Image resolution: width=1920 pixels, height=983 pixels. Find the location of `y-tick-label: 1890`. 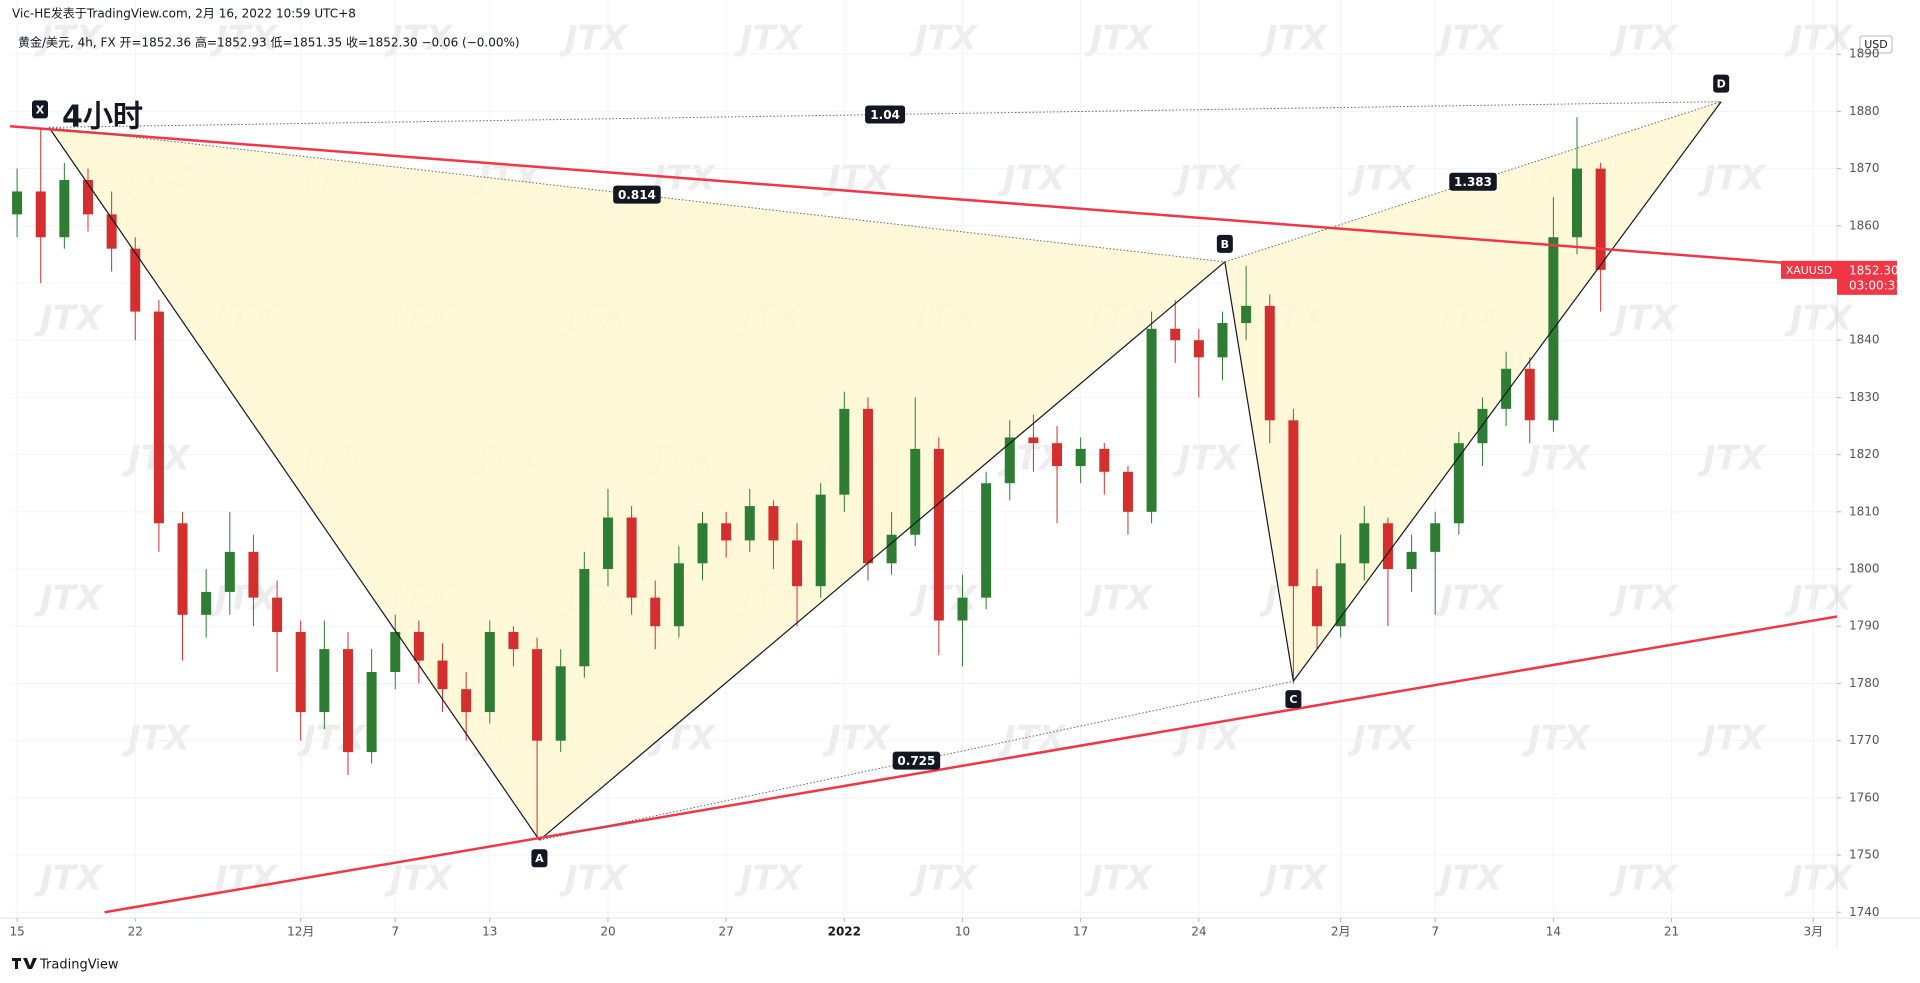

y-tick-label: 1890 is located at coordinates (1864, 54).